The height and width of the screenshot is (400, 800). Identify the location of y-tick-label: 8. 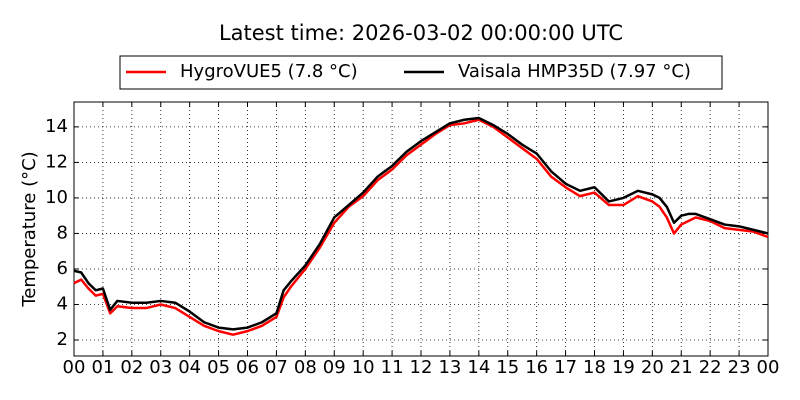
(62, 232).